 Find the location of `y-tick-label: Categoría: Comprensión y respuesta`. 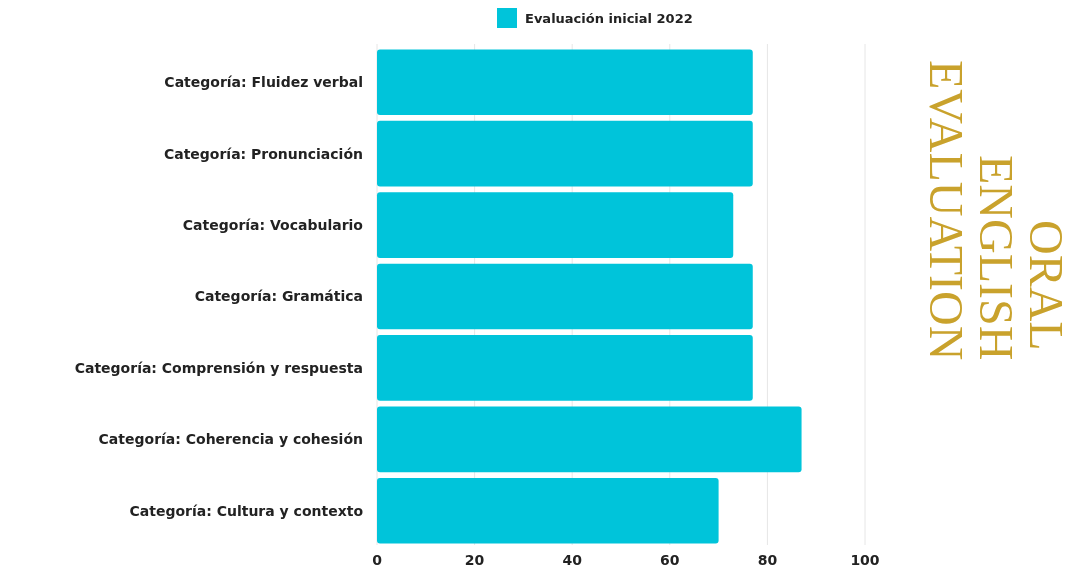

y-tick-label: Categoría: Comprensión y respuesta is located at coordinates (218, 367).